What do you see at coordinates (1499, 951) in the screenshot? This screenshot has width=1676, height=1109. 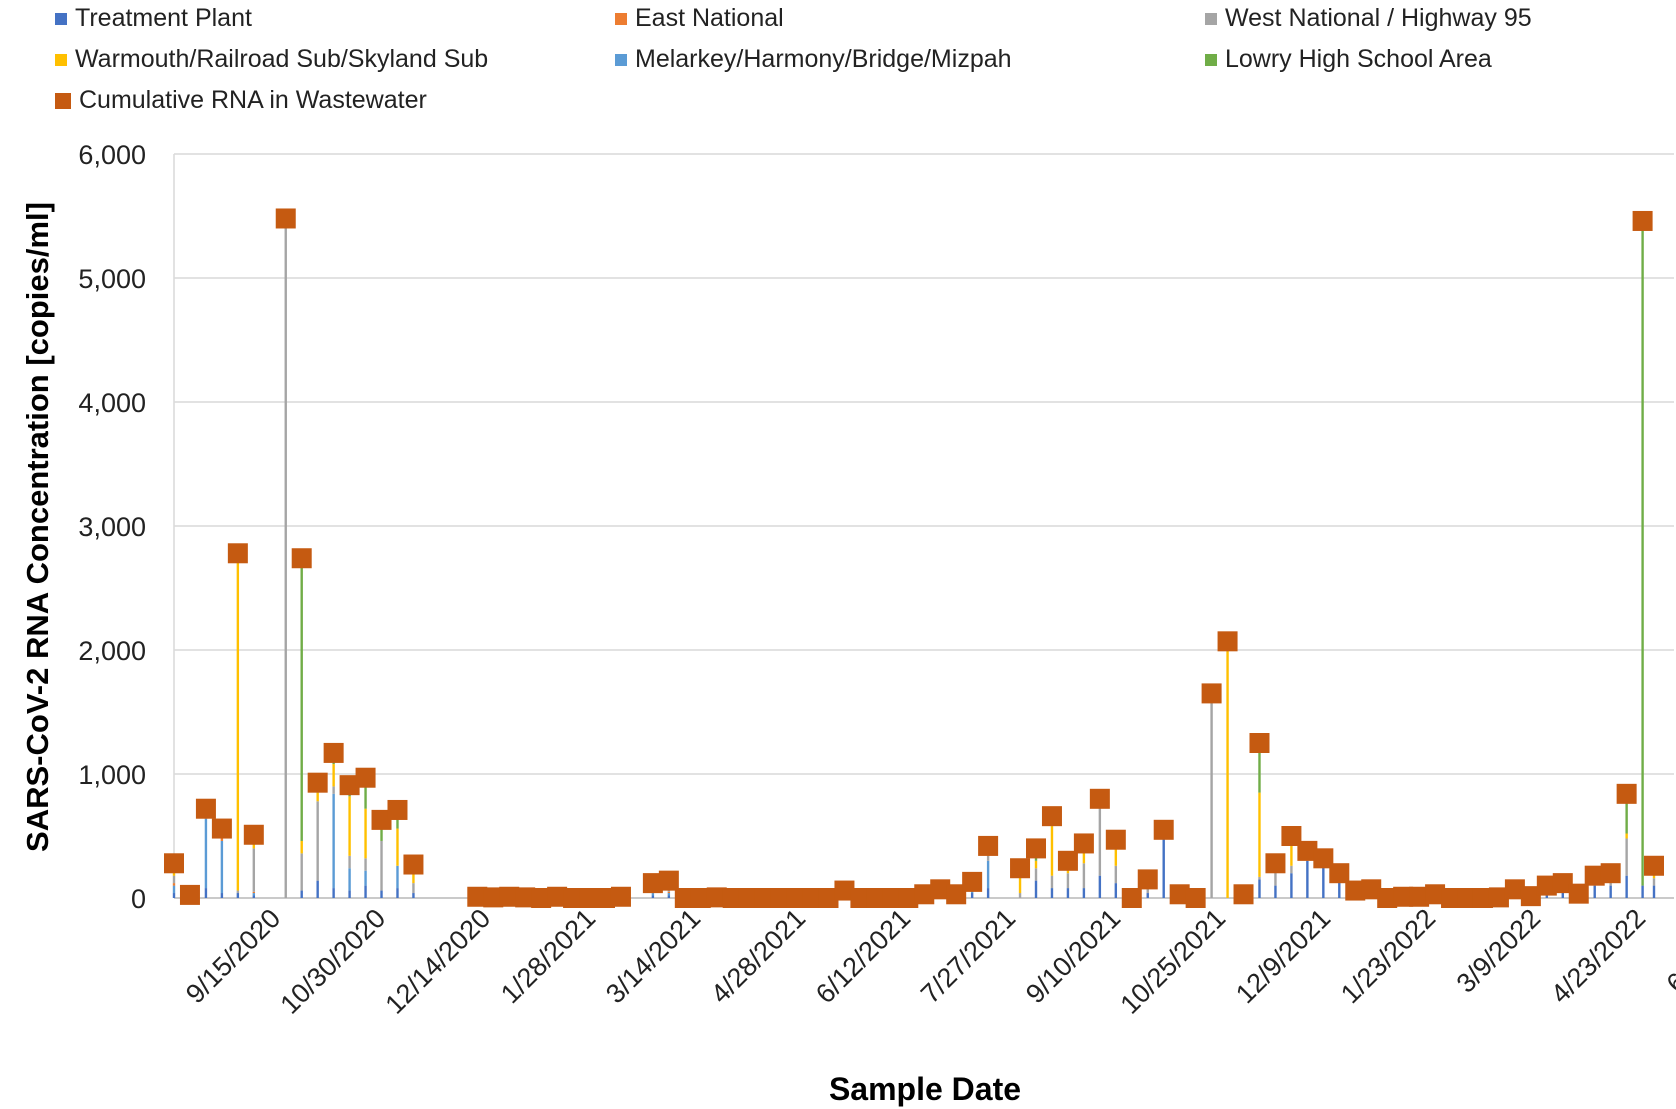 I see `x-tick-label: 3/9/2022` at bounding box center [1499, 951].